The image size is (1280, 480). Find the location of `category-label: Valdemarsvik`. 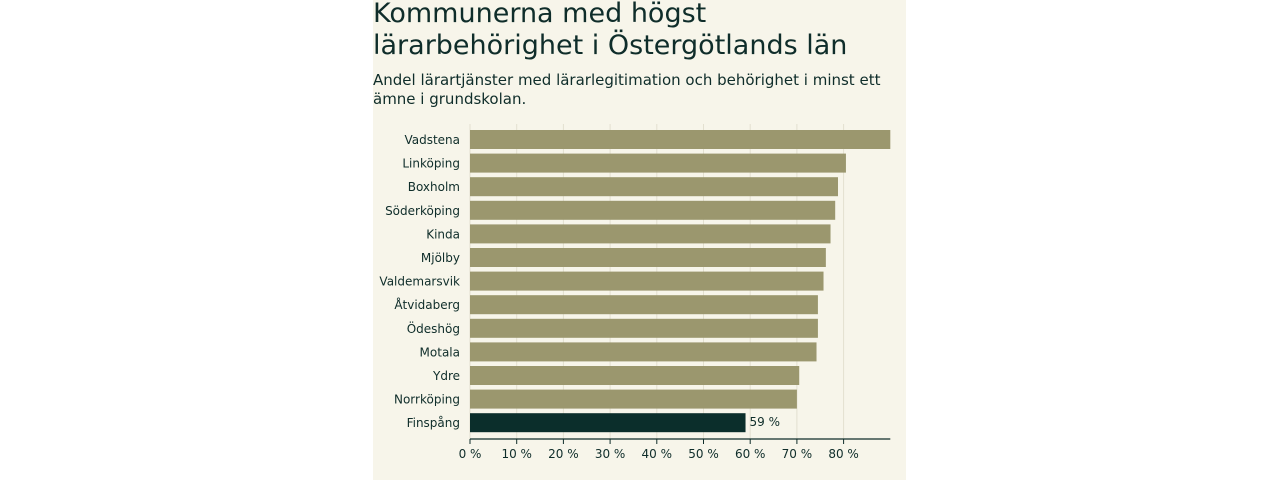

category-label: Valdemarsvik is located at coordinates (419, 282).